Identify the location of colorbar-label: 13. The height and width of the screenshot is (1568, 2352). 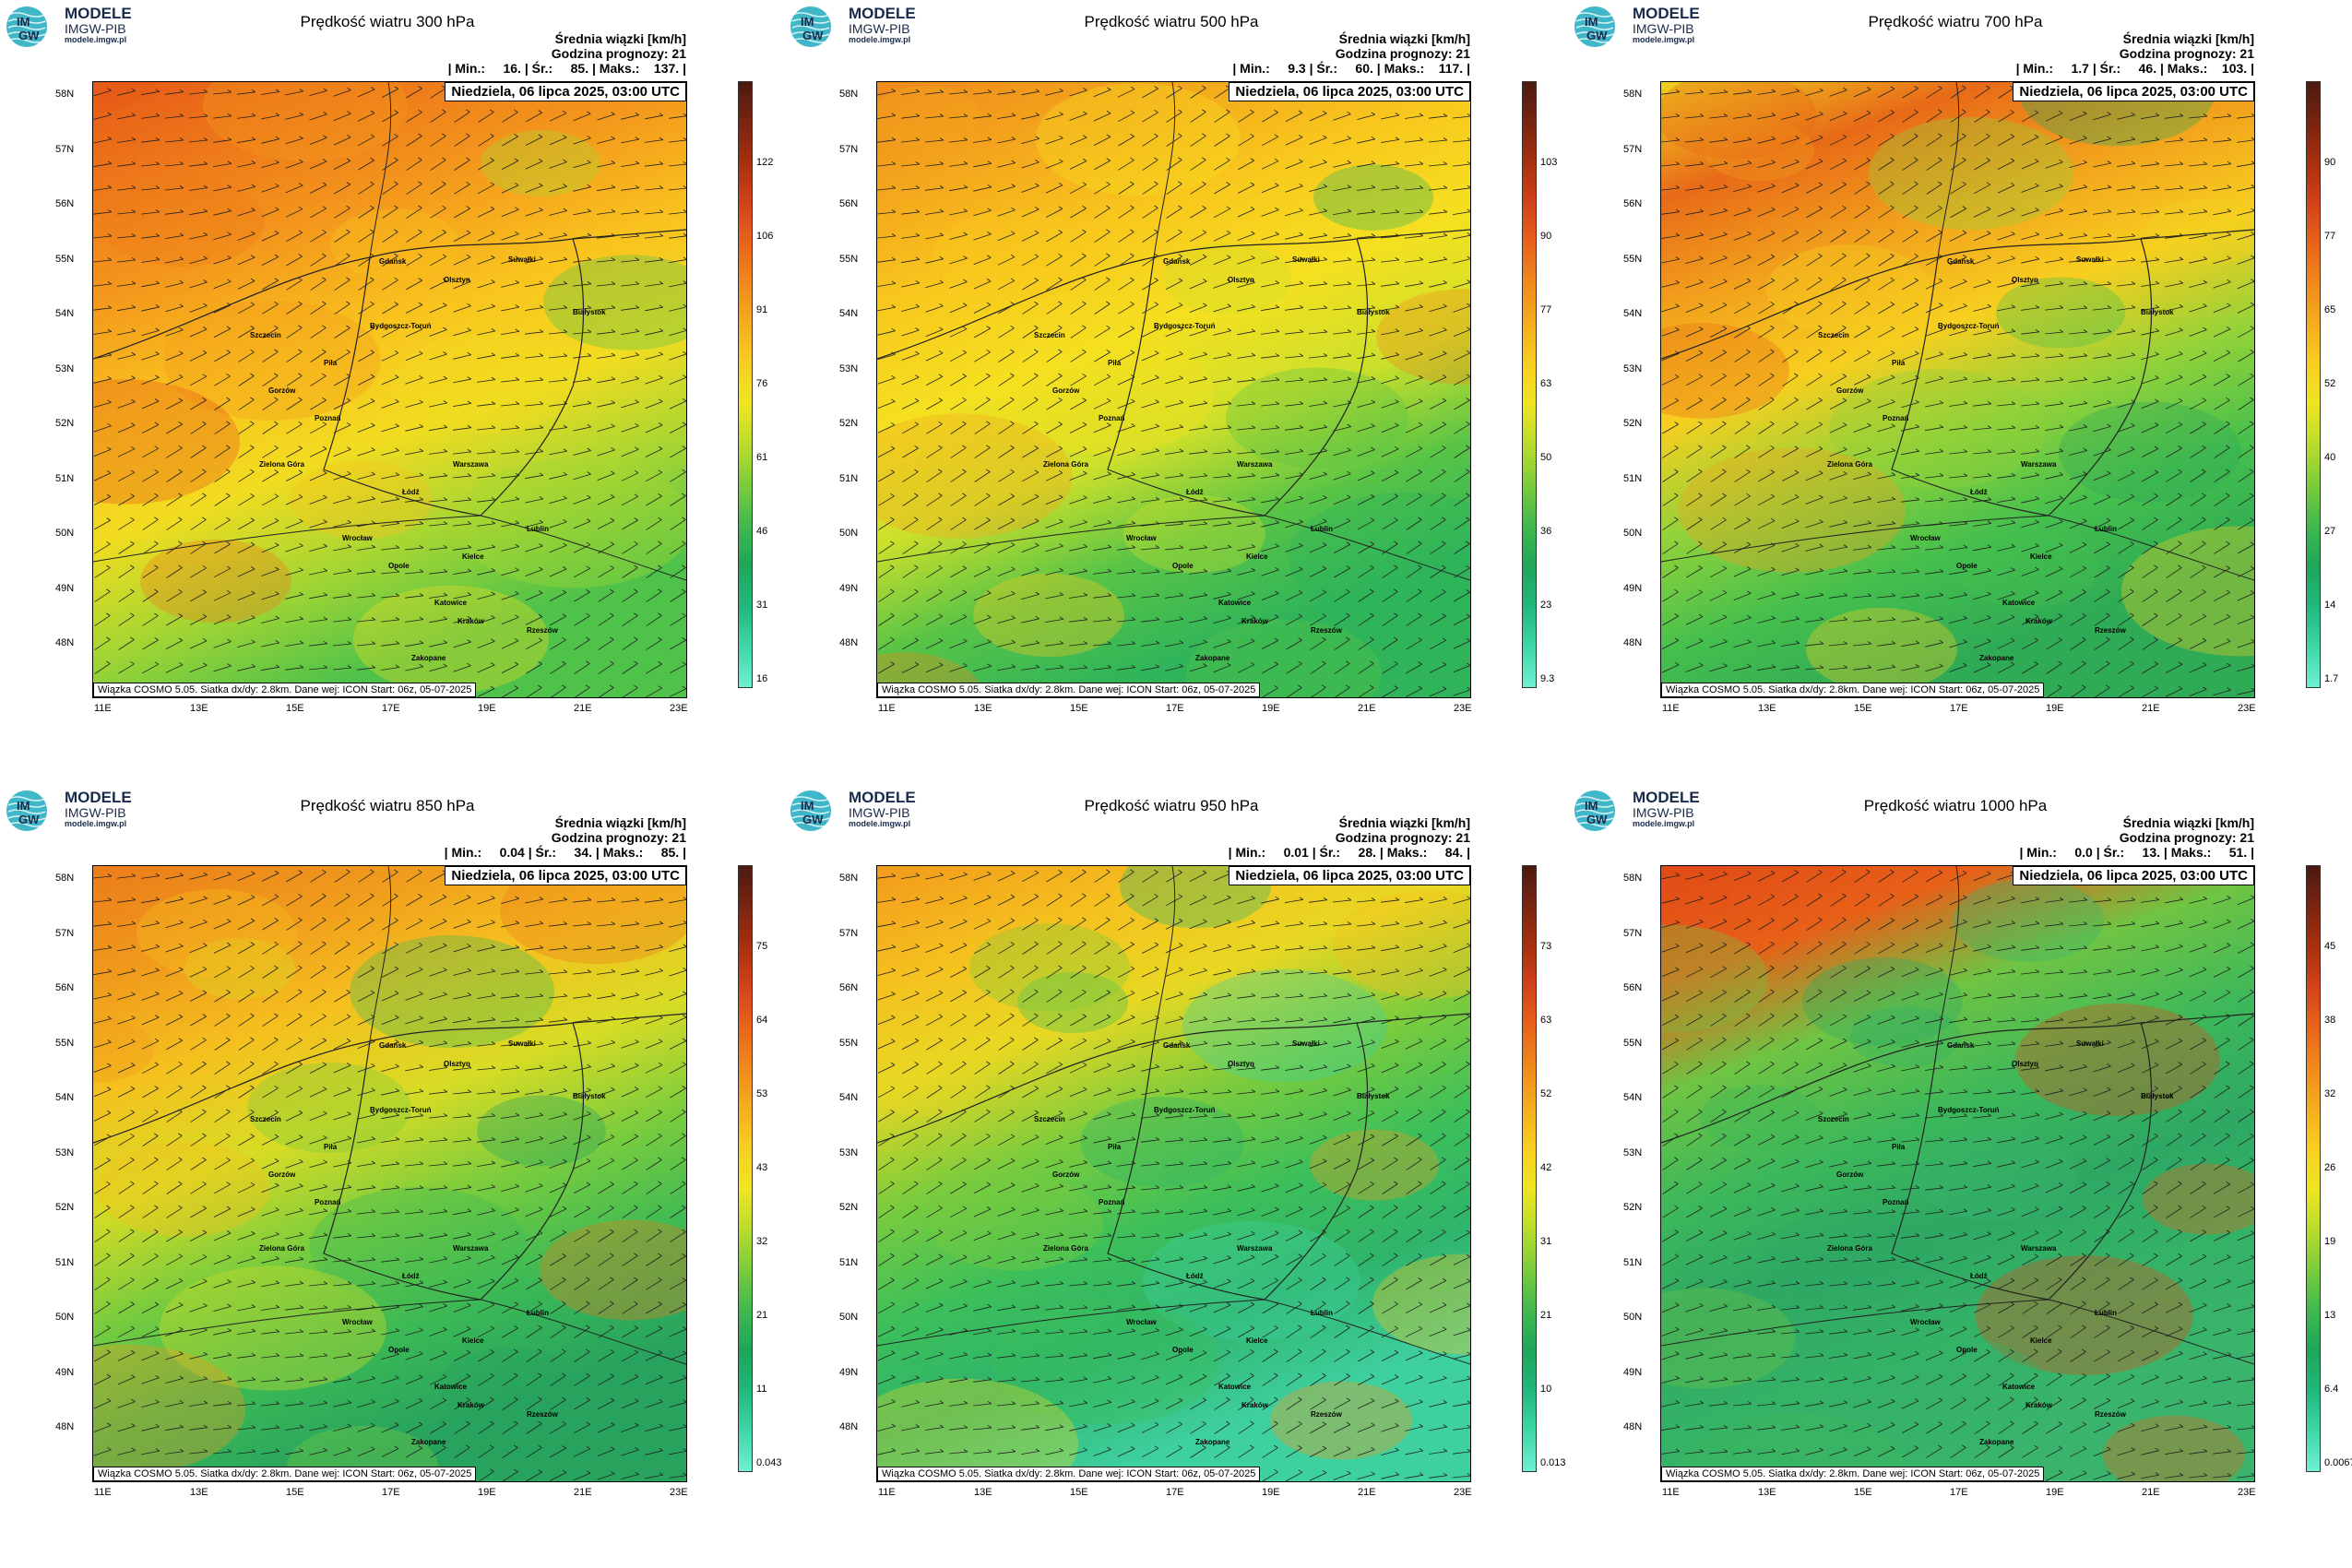
(2330, 1315).